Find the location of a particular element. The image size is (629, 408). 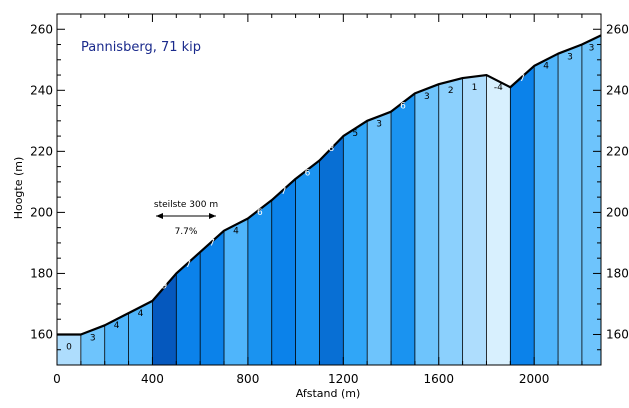

gradient-label: 9 is located at coordinates (165, 286).